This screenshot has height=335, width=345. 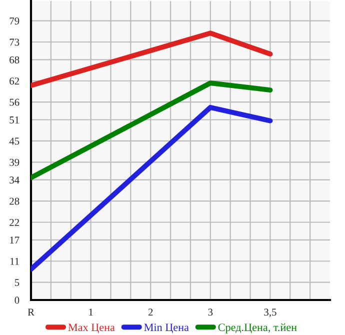 What do you see at coordinates (15, 180) in the screenshot?
I see `y-tick-label: 34` at bounding box center [15, 180].